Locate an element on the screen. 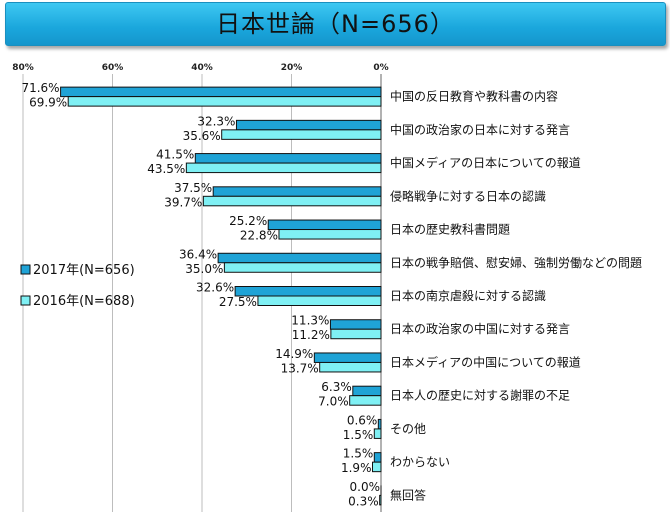 The width and height of the screenshot is (670, 519). data-label-2017: 14.9% is located at coordinates (294, 354).